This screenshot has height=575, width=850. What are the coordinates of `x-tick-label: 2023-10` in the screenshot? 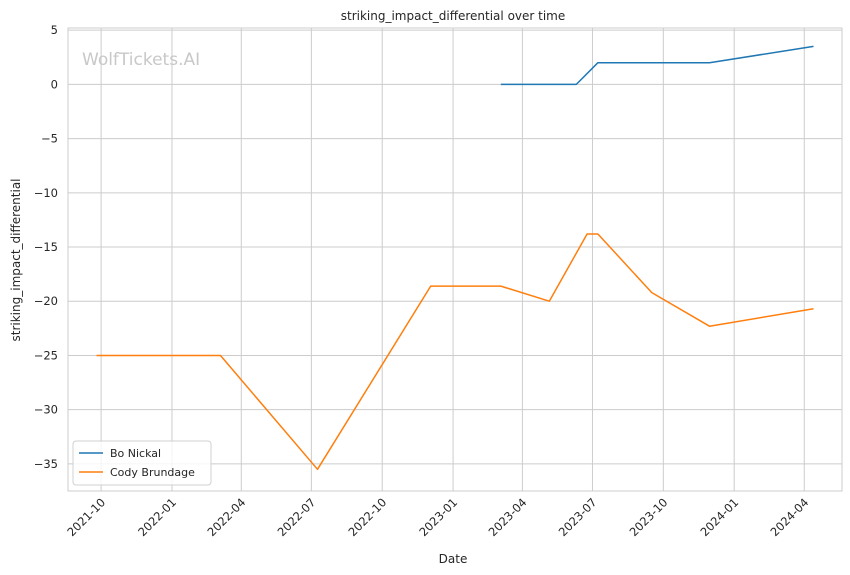 It's located at (649, 517).